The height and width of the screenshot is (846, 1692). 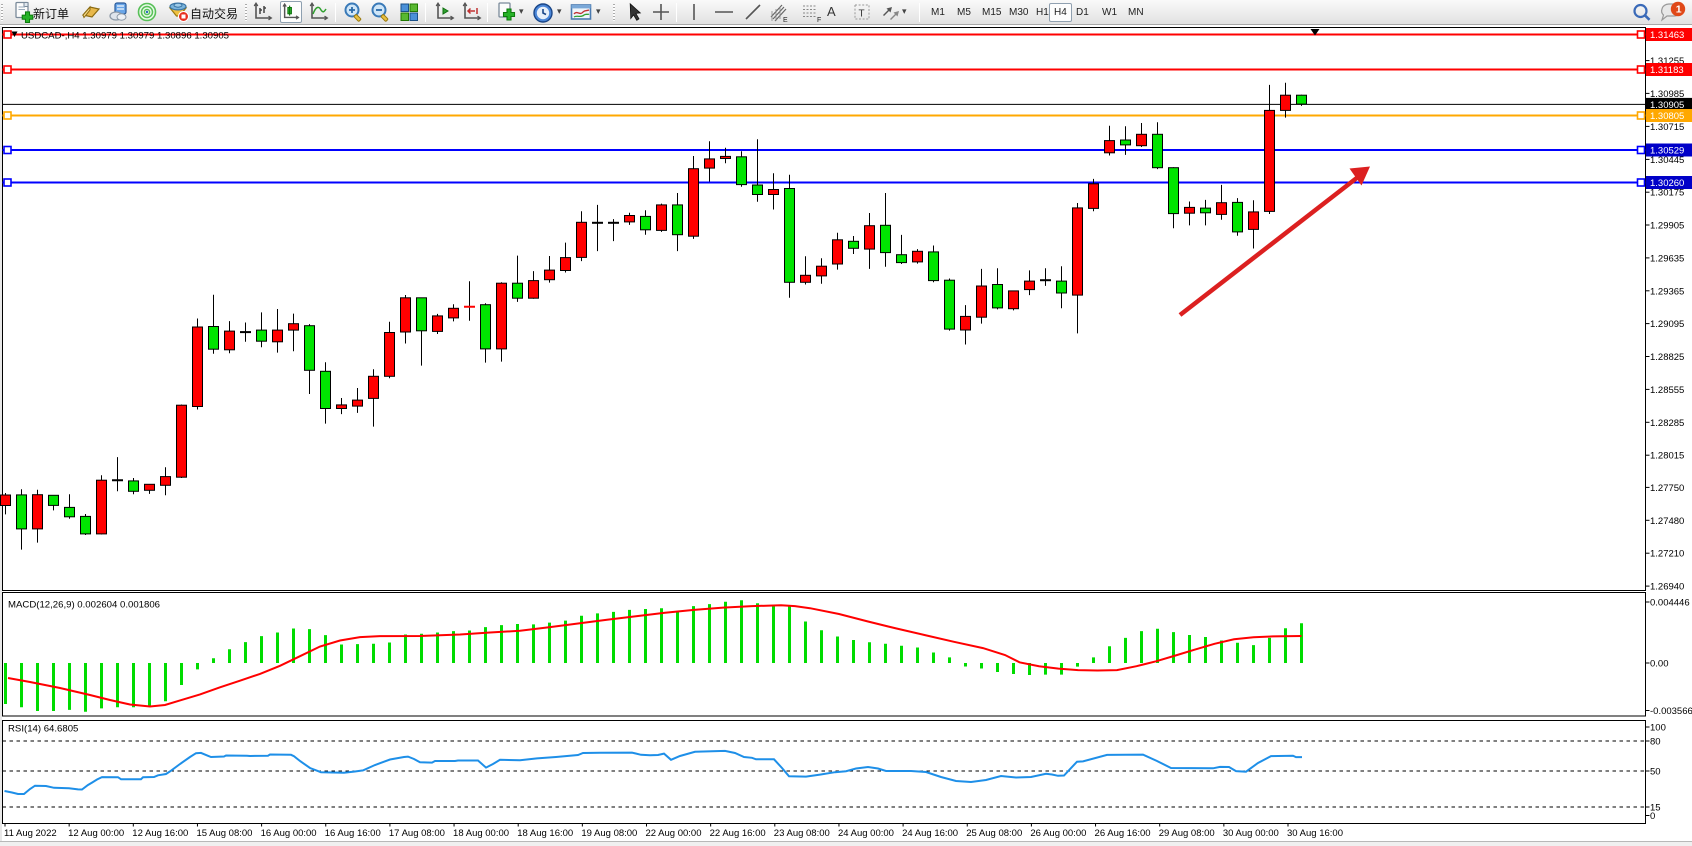 What do you see at coordinates (1251, 833) in the screenshot?
I see `svg-text: 30 Aug 00:00` at bounding box center [1251, 833].